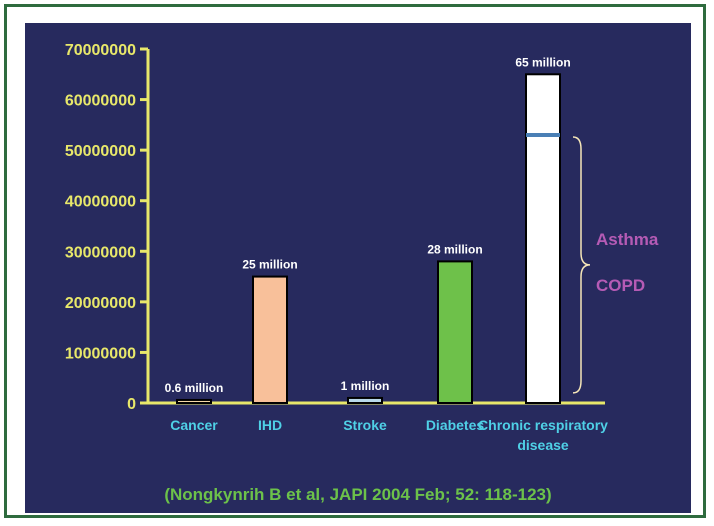  I want to click on data-label: 28 million, so click(454, 249).